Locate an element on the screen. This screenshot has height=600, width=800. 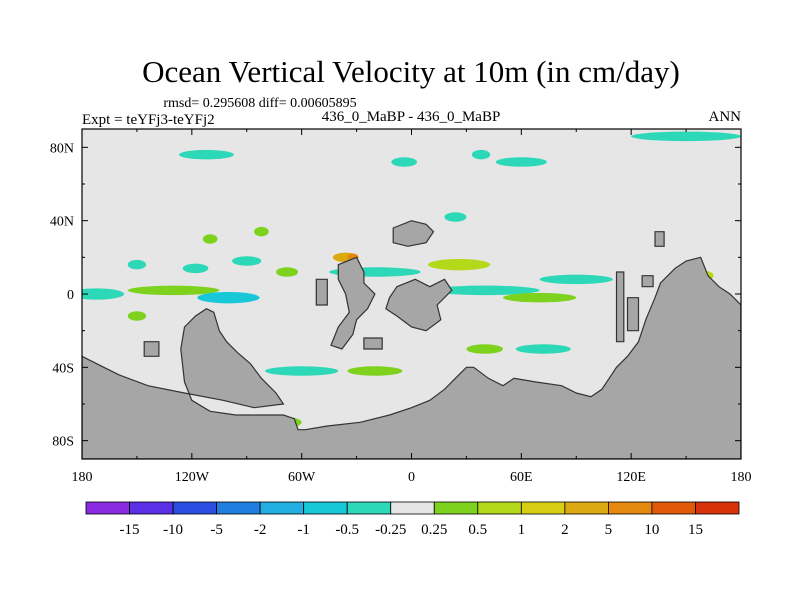
y-tick-label-3: 40S is located at coordinates (63, 368).